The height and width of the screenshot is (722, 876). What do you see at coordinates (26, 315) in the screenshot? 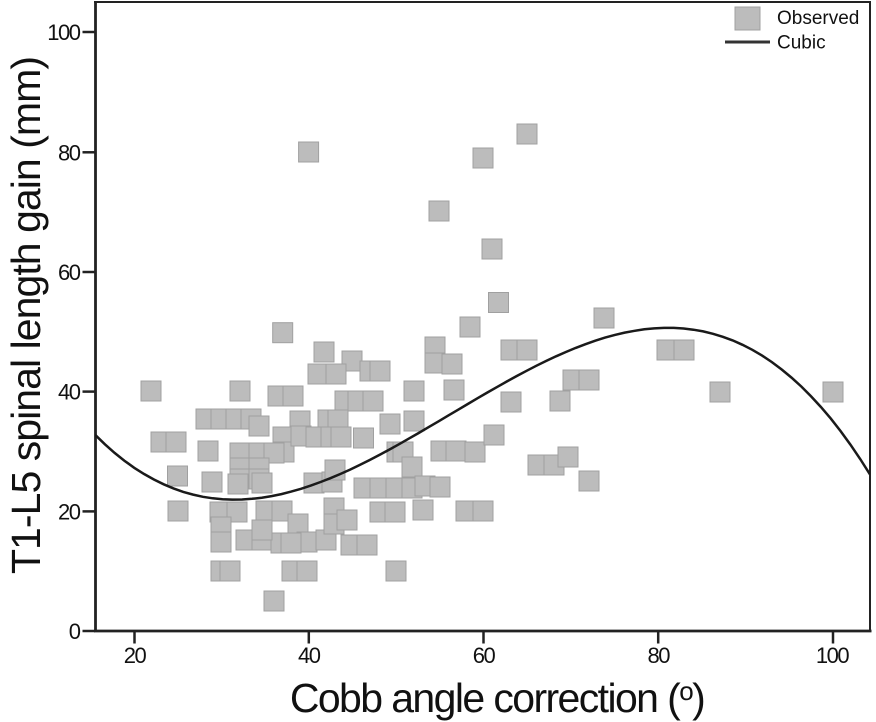
I see `svg-text: T1-L5 spinal length gain (mm)` at bounding box center [26, 315].